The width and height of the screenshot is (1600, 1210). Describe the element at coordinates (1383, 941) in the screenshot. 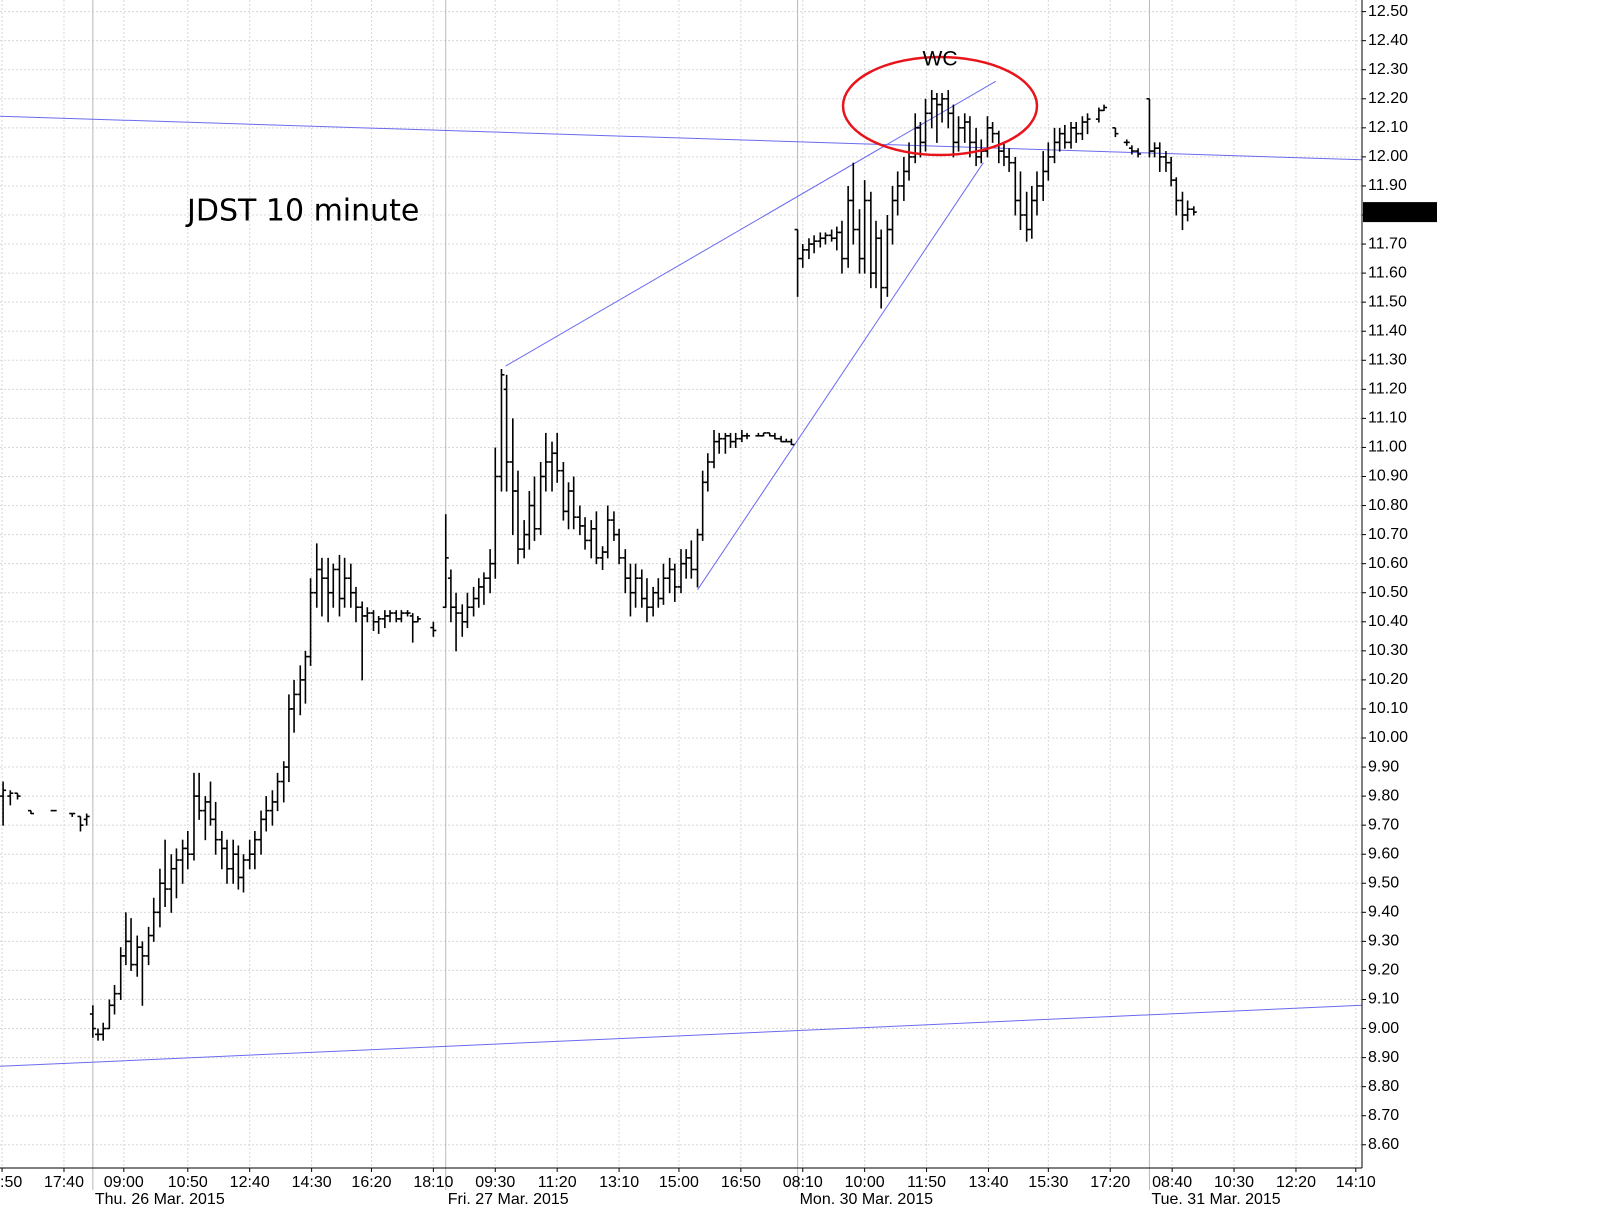

I see `y-tick-label: 9.30` at that location.